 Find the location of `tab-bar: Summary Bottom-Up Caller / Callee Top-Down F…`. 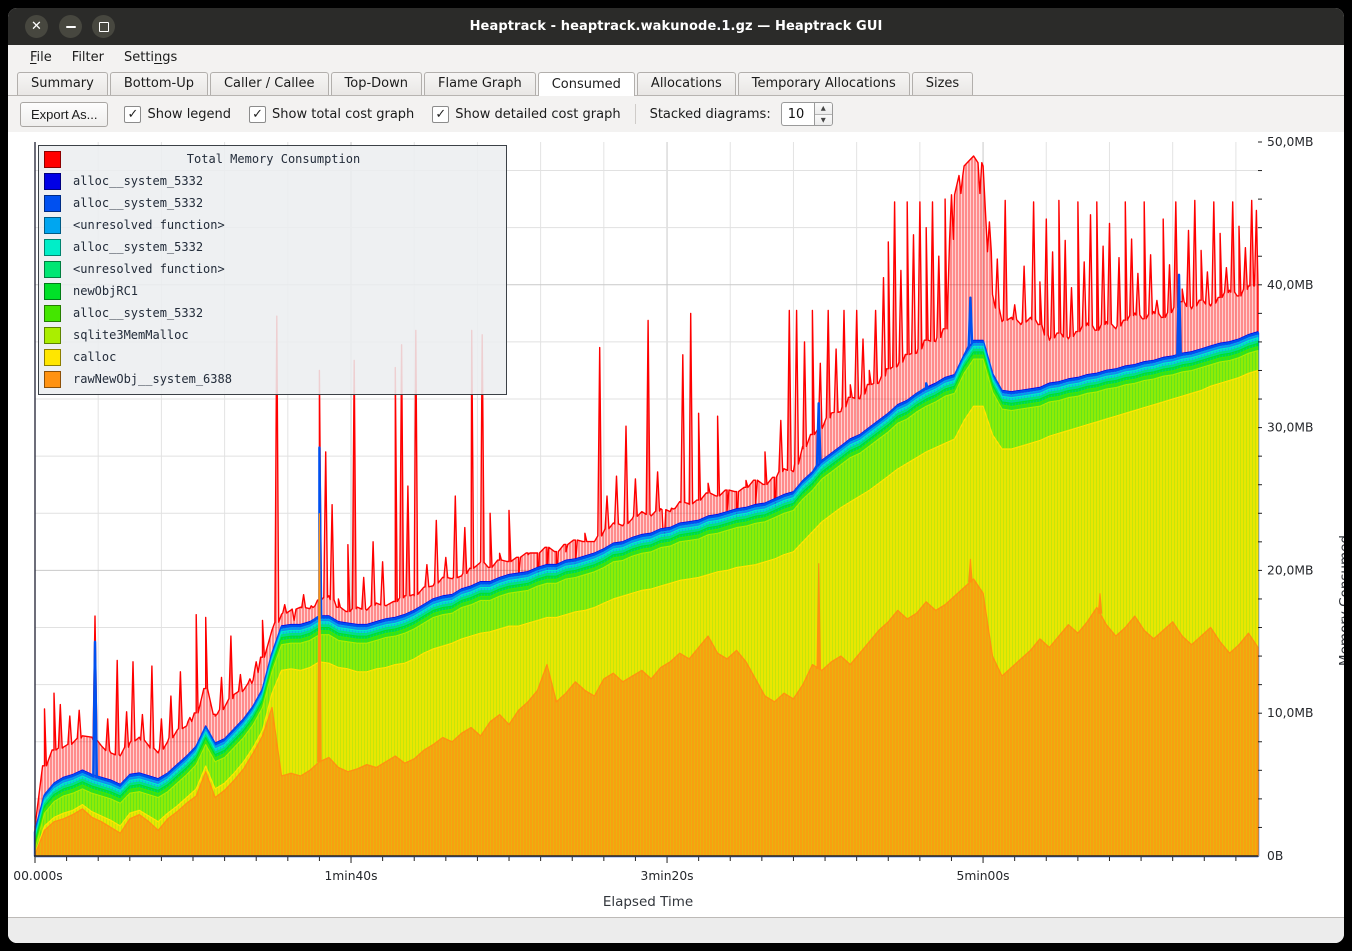

tab-bar: Summary Bottom-Up Caller / Callee Top-Down F… is located at coordinates (676, 83).